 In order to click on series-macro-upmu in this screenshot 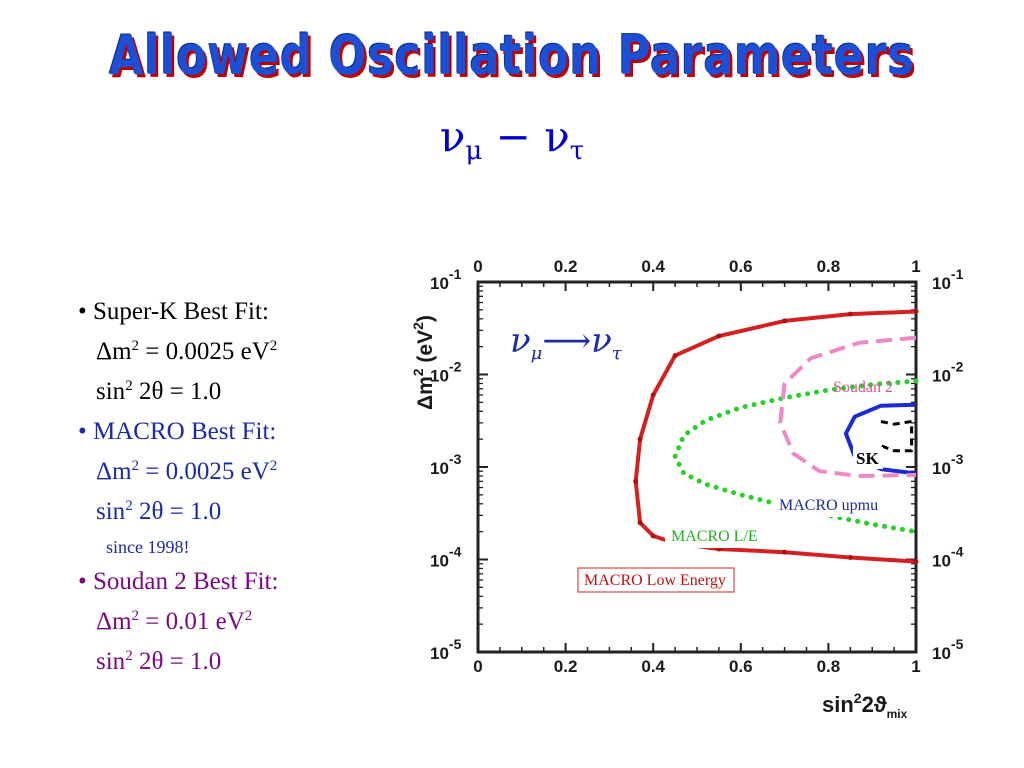, I will do `click(880, 439)`.